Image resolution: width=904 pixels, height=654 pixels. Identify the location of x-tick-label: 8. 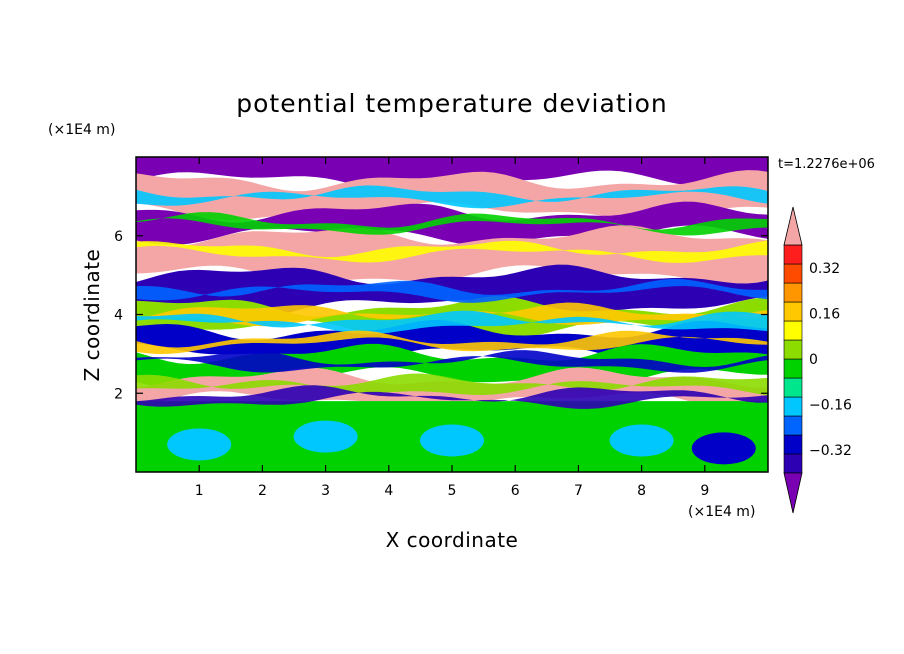
(641, 491).